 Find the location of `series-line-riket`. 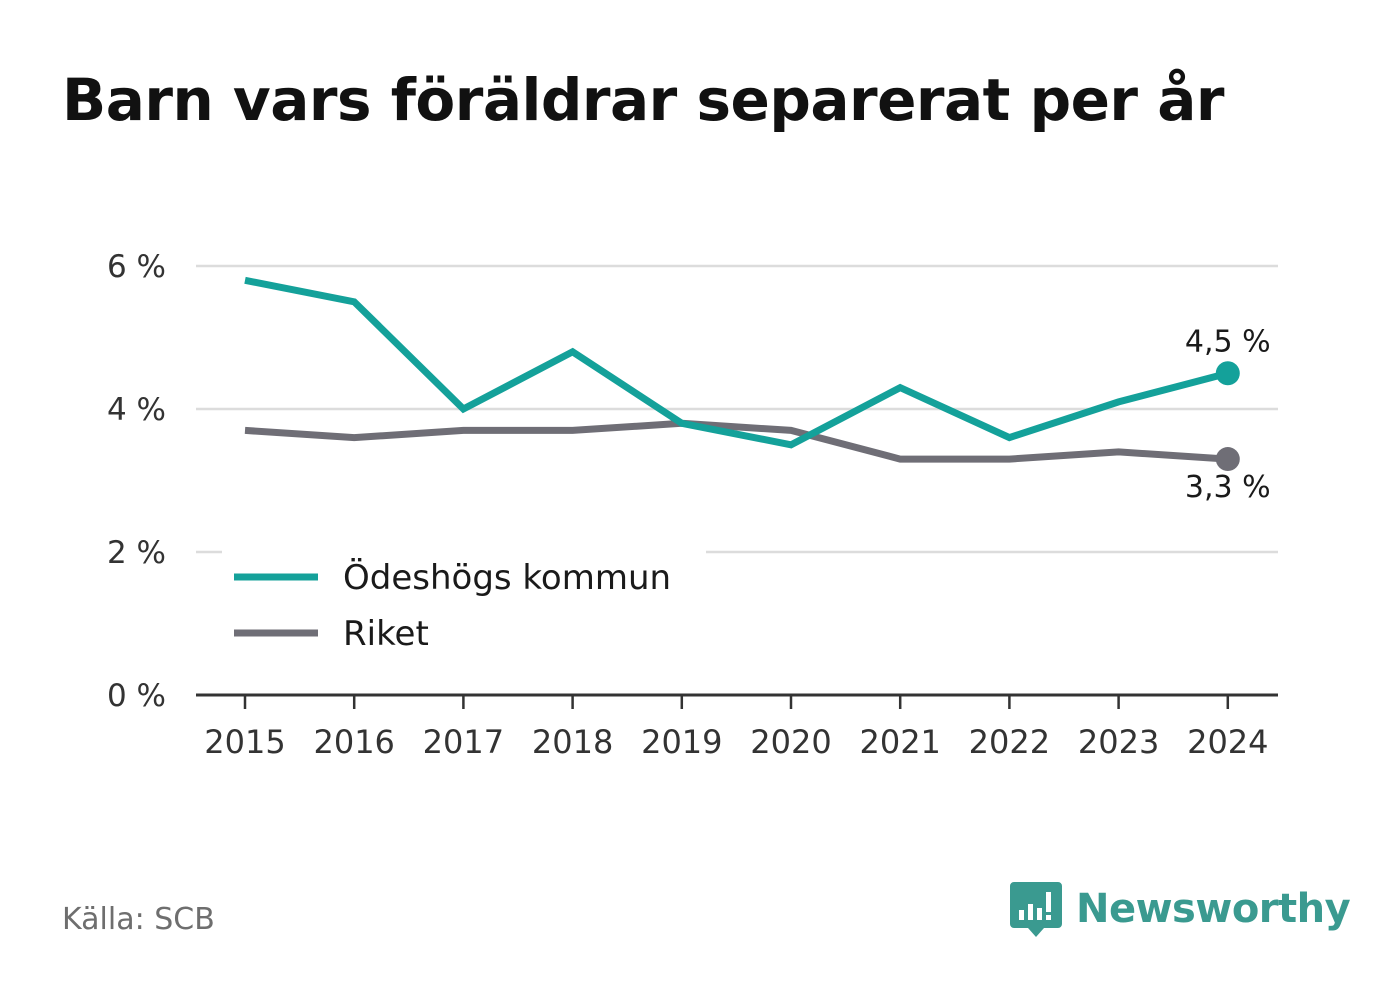

series-line-riket is located at coordinates (736, 441).